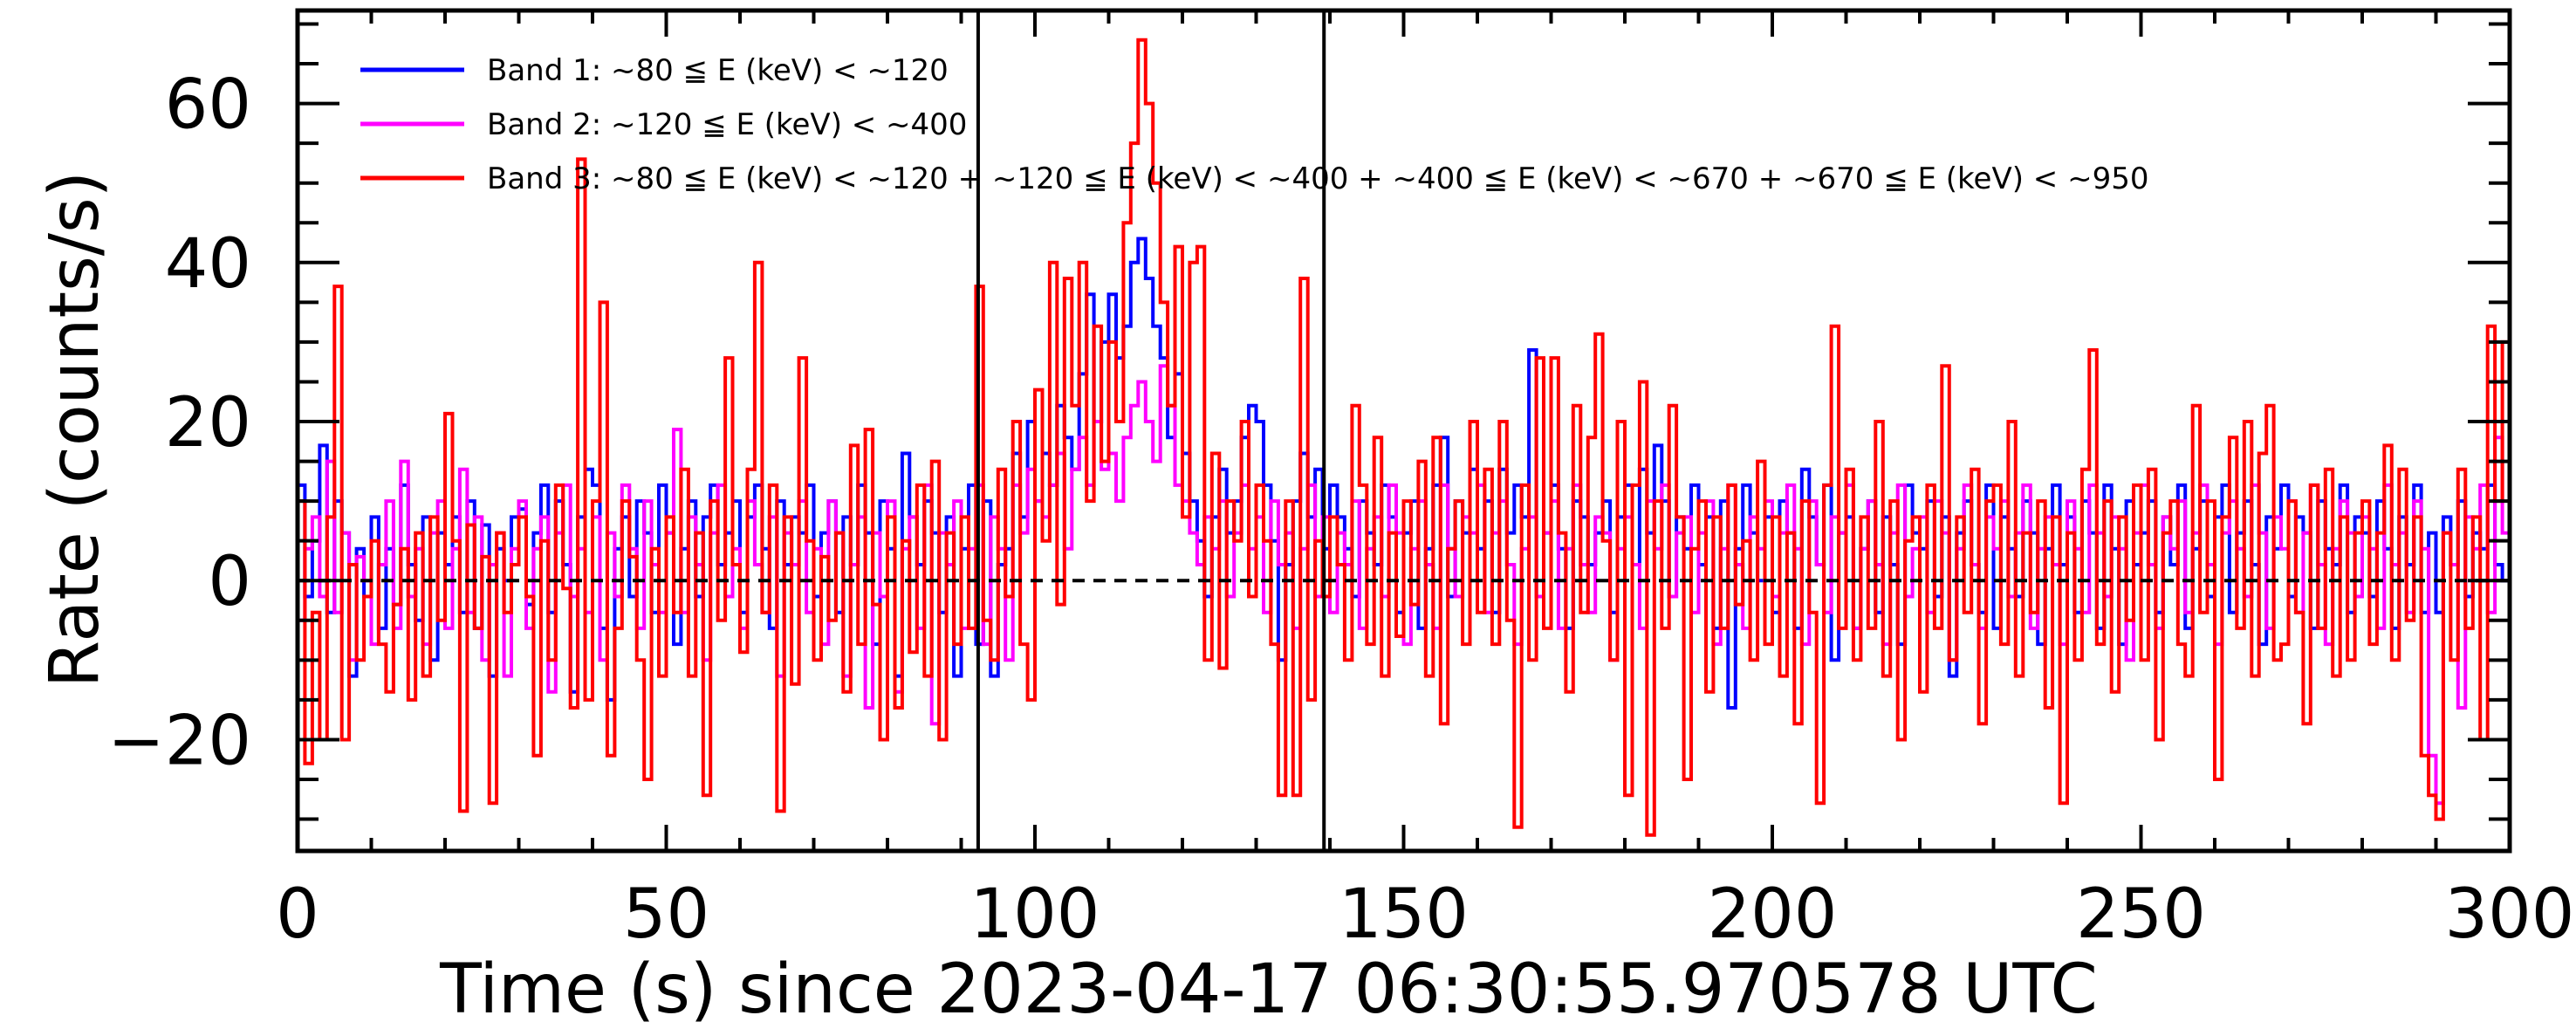 The image size is (2576, 1029). Describe the element at coordinates (1035, 914) in the screenshot. I see `x-tick-label: 100` at that location.